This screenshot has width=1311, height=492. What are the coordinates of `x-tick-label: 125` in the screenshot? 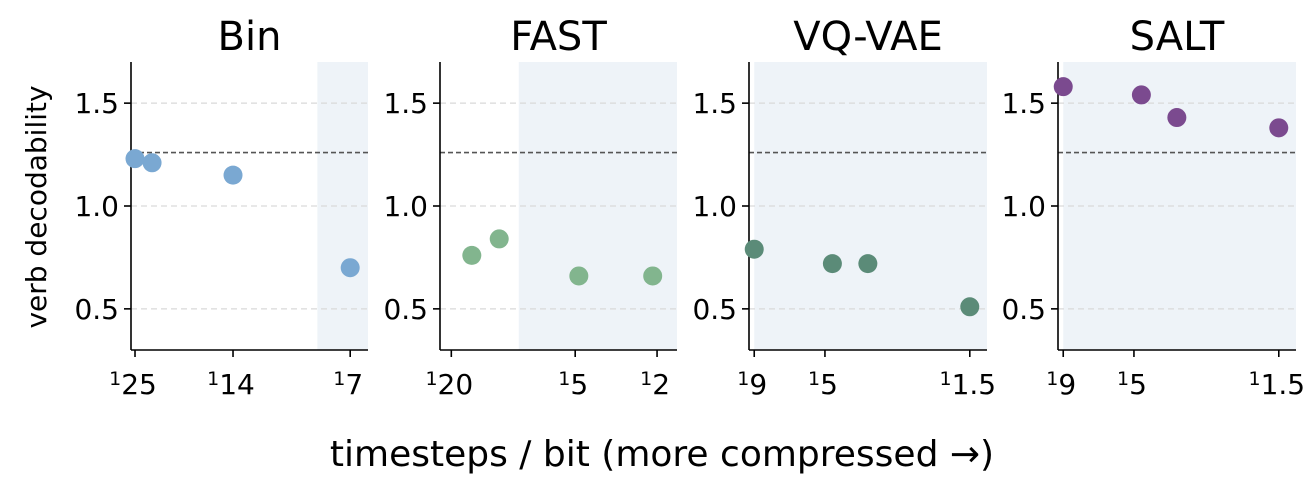 It's located at (133, 384).